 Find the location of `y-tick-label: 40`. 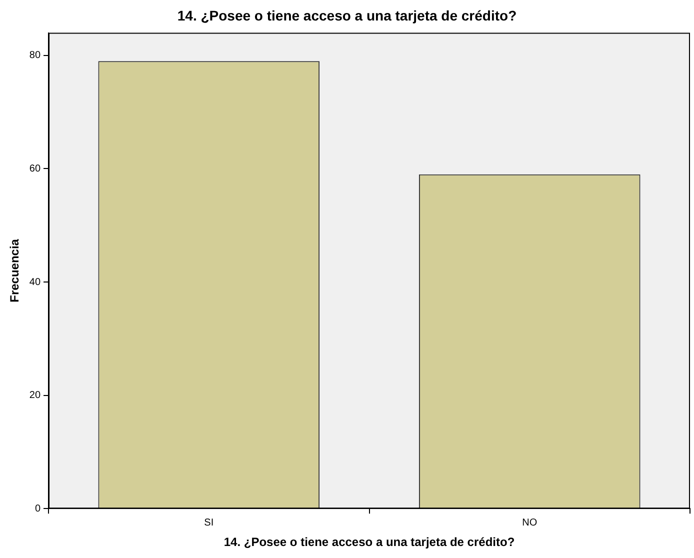

y-tick-label: 40 is located at coordinates (35, 282).